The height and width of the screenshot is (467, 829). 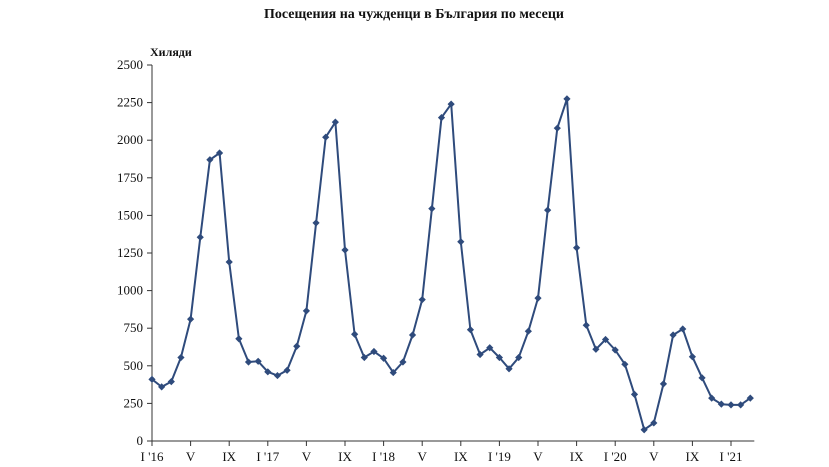 I want to click on y-tick-label: 2000, so click(x=130, y=139).